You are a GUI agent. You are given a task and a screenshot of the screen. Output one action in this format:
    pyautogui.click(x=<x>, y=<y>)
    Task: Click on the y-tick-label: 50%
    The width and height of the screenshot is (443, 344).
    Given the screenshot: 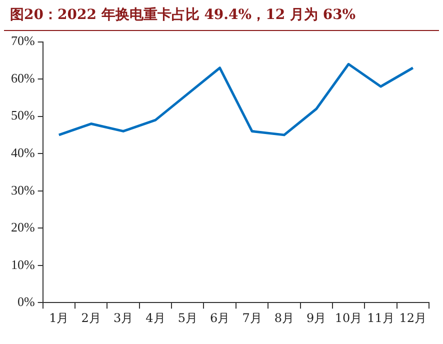 What is the action you would take?
    pyautogui.click(x=22, y=115)
    